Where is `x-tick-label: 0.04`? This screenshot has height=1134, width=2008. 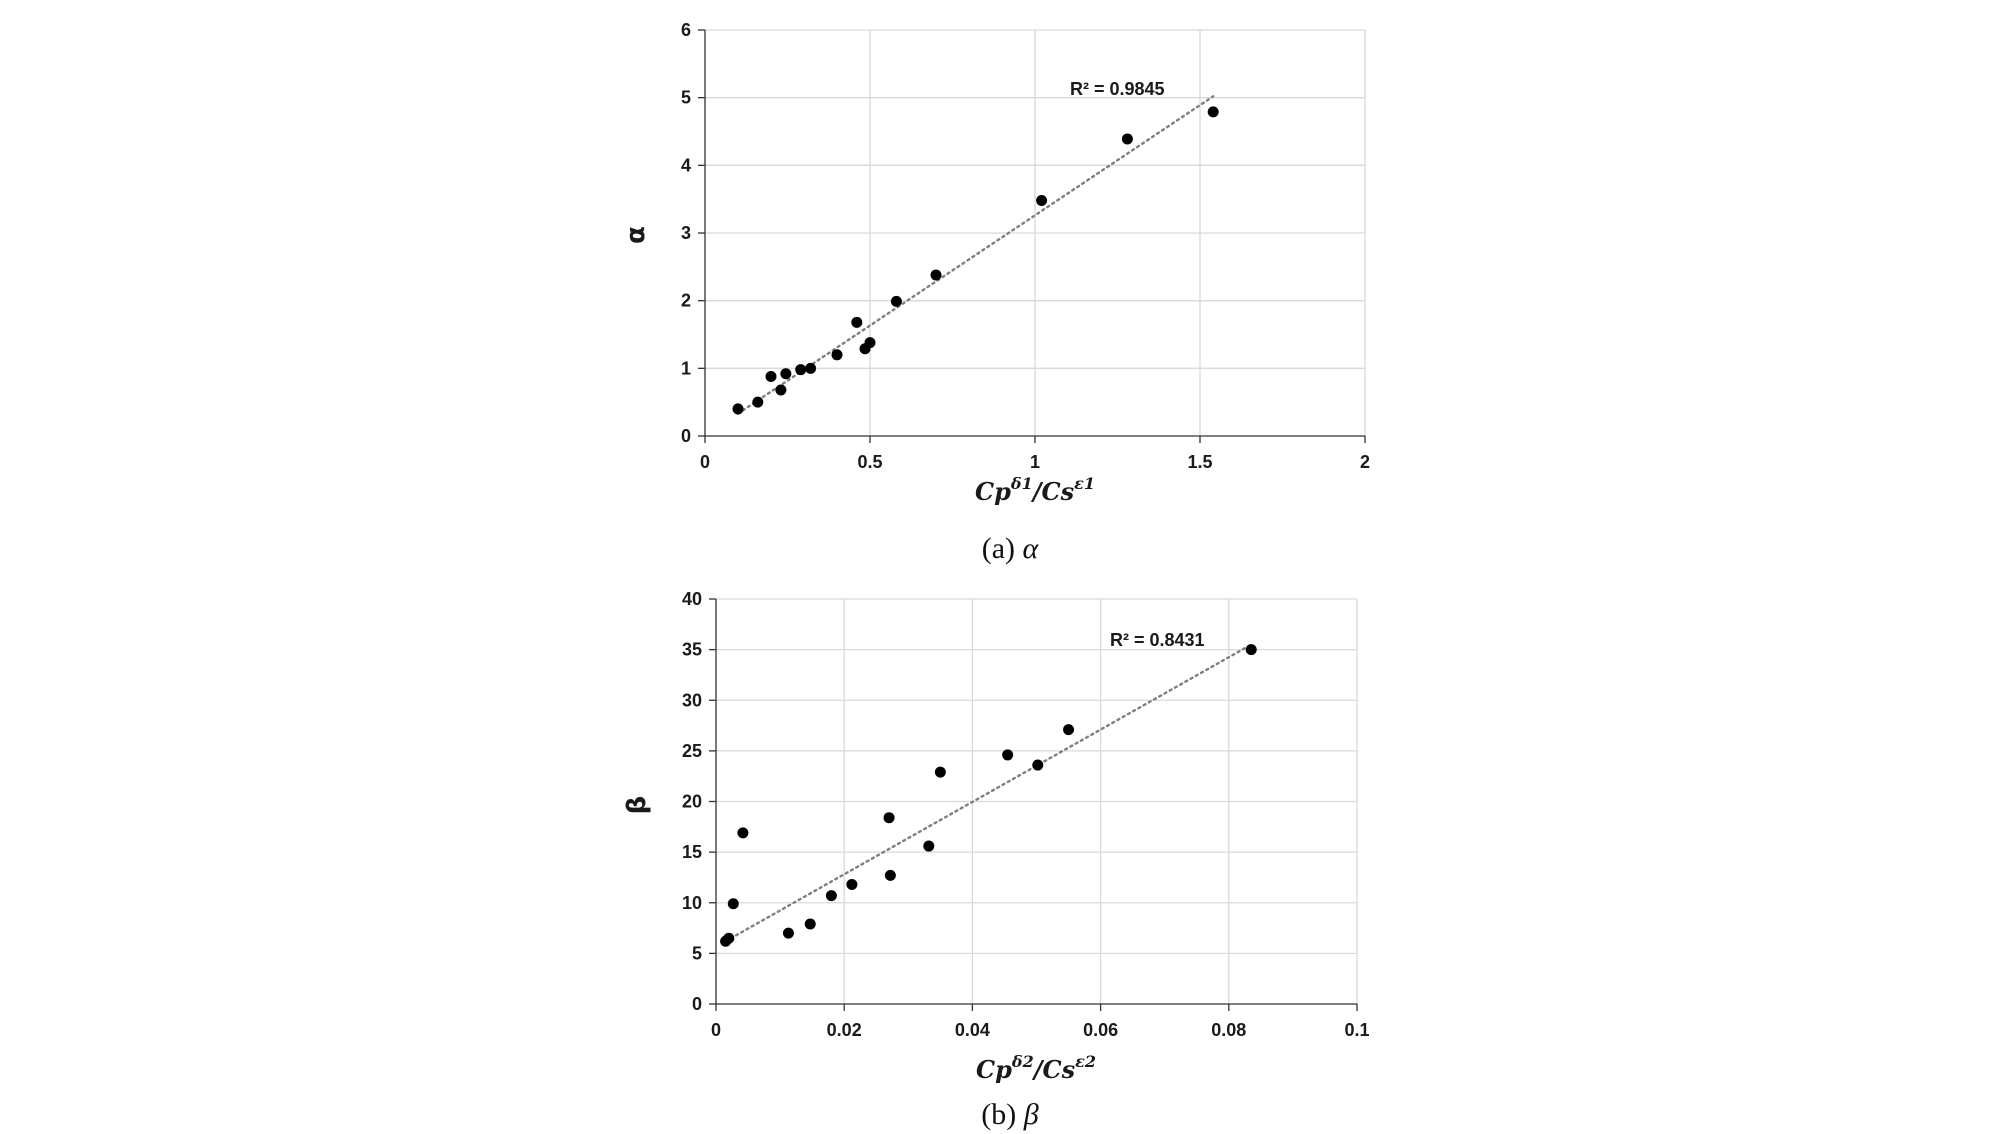 x-tick-label: 0.04 is located at coordinates (972, 1030).